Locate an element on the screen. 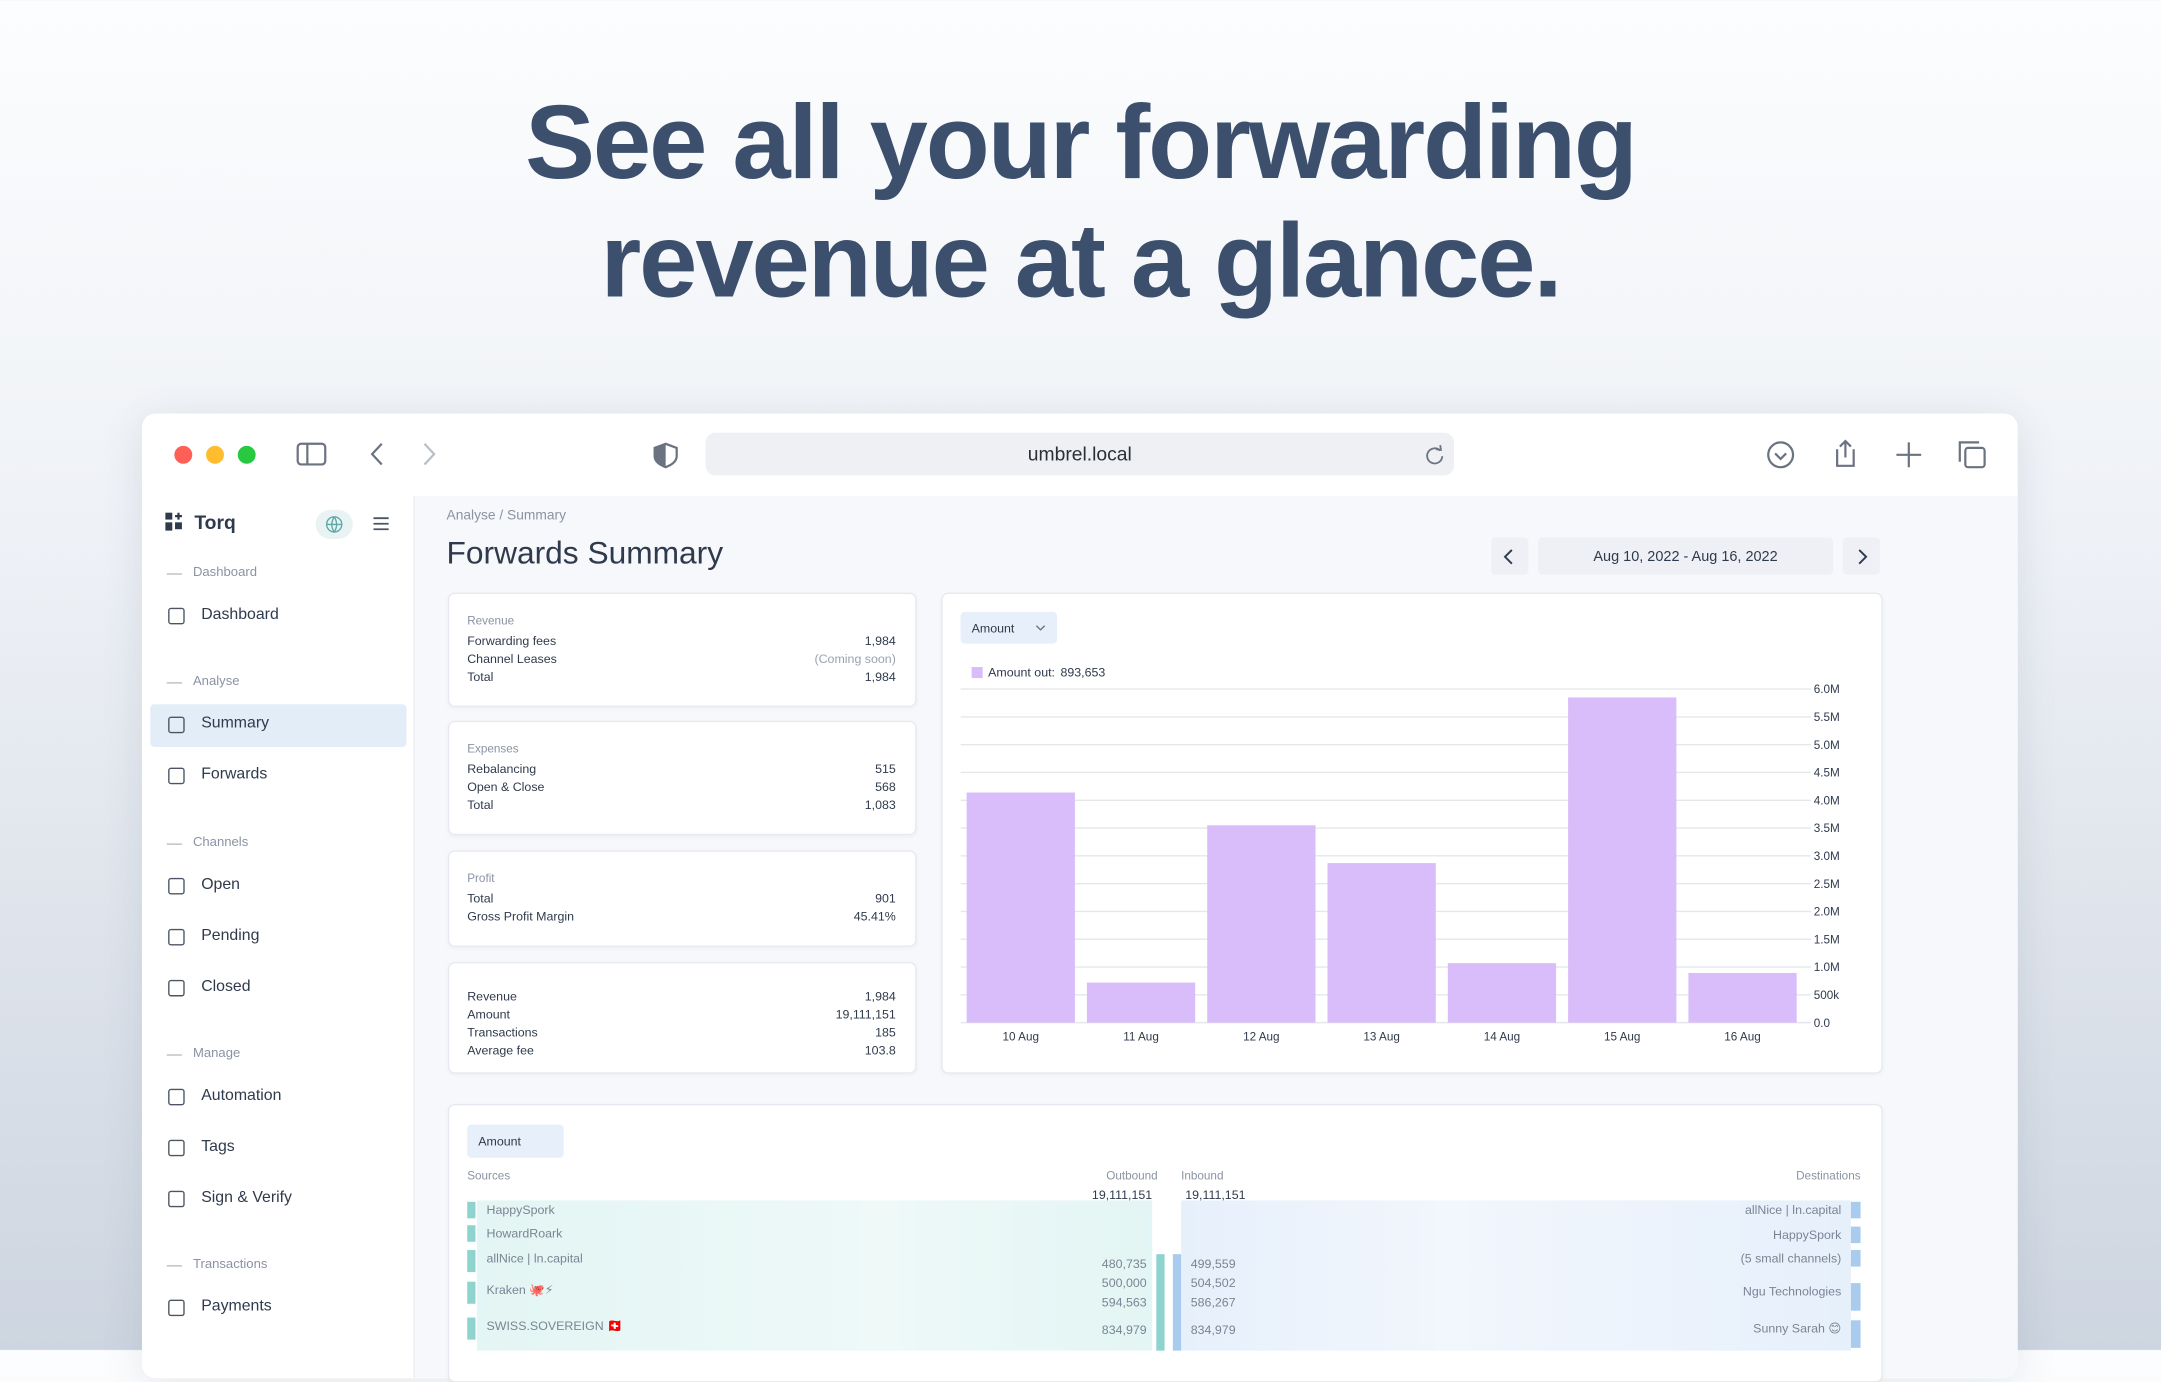  globe-lines is located at coordinates (334, 525).